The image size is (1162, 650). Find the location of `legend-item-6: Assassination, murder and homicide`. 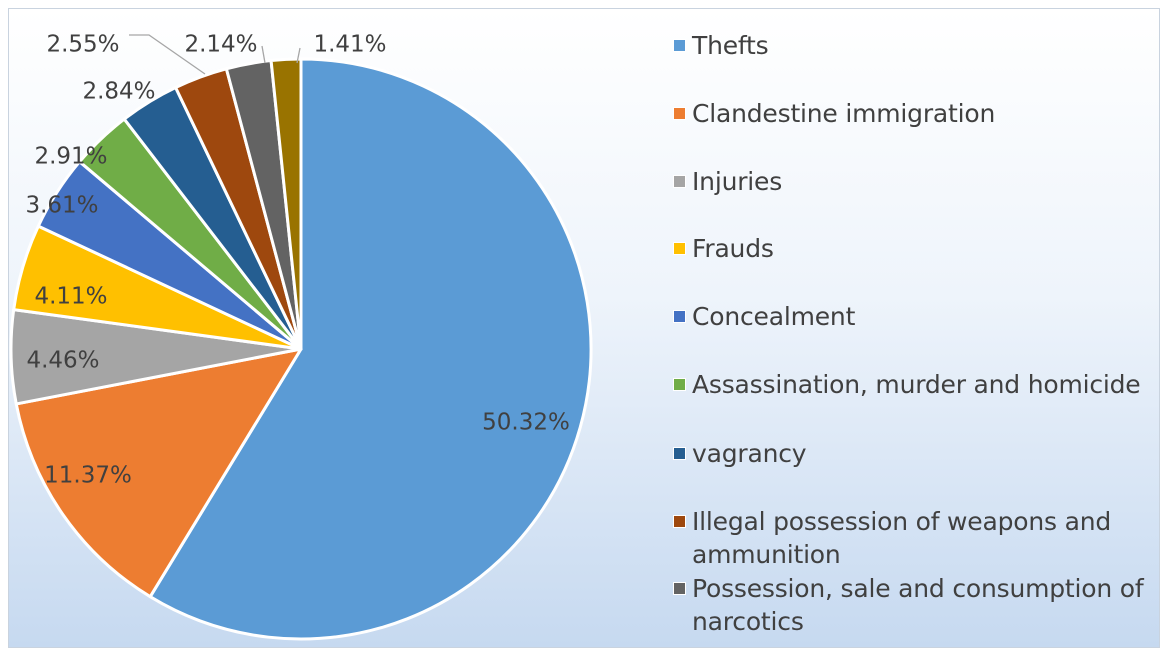

legend-item-6: Assassination, murder and homicide is located at coordinates (917, 384).